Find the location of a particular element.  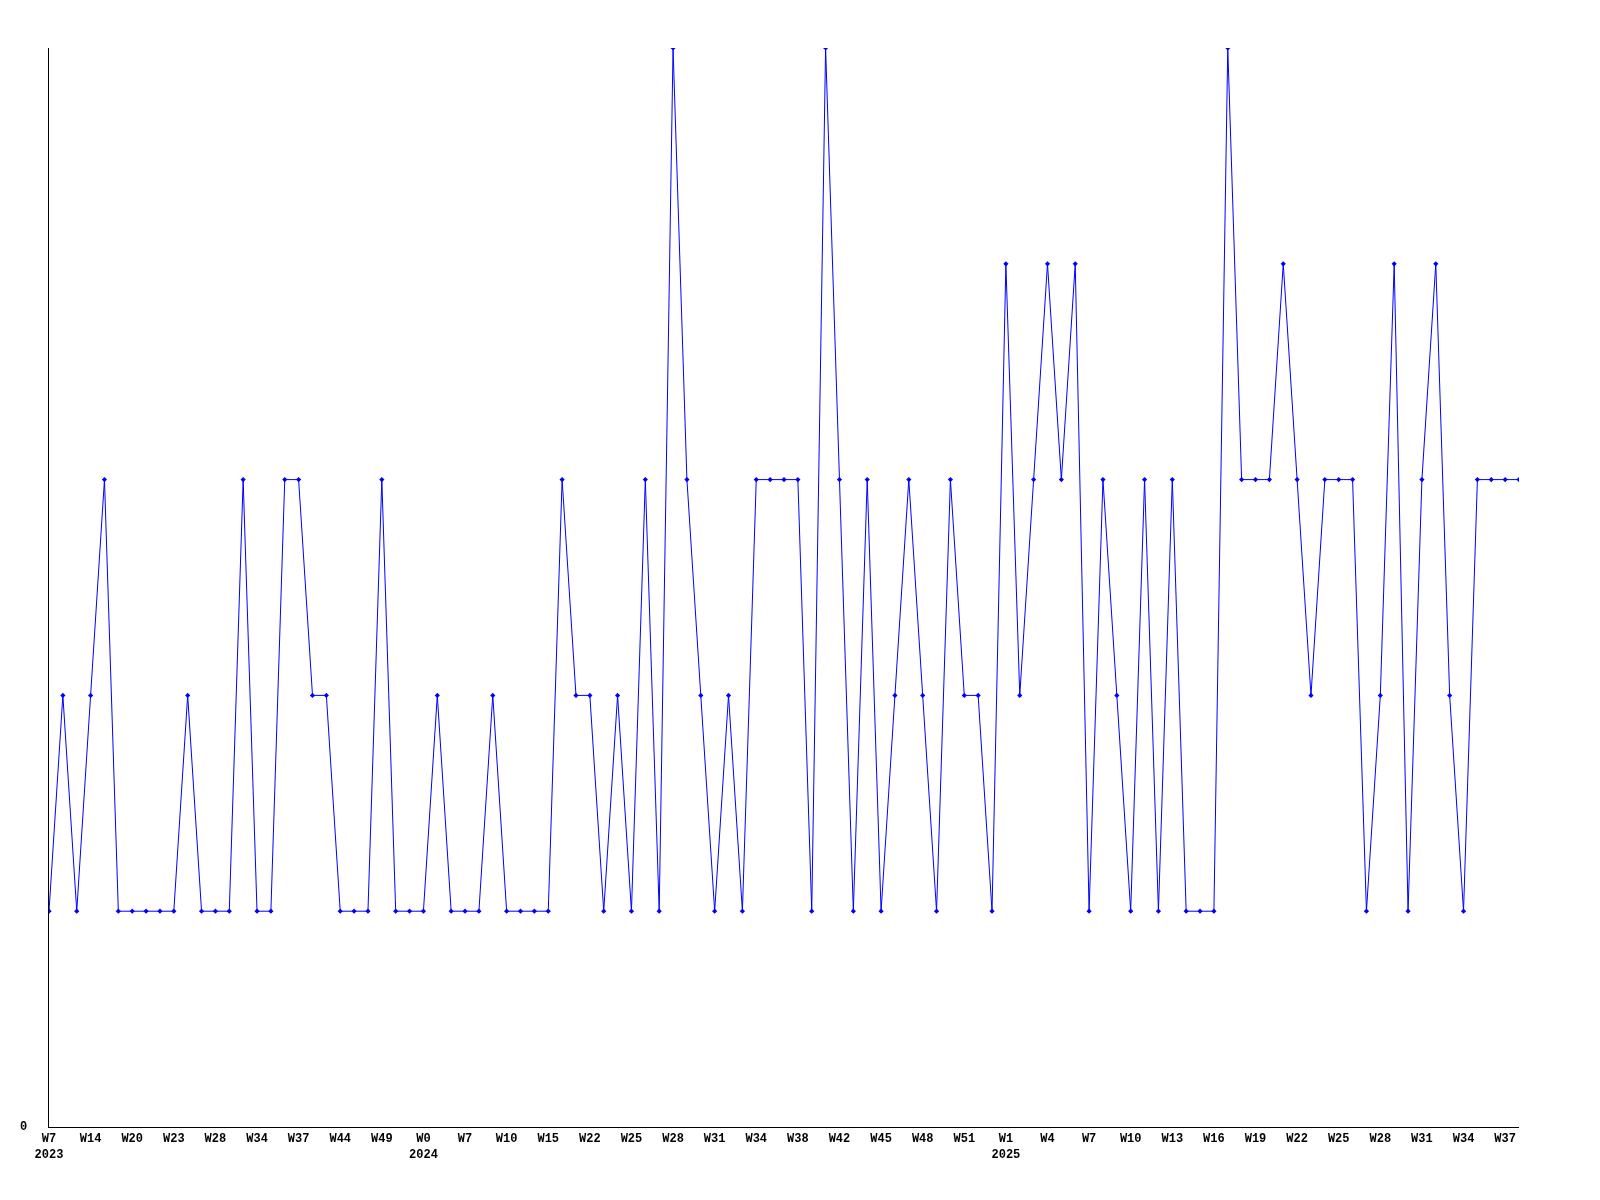

x-tick-label: W45 is located at coordinates (881, 1139).